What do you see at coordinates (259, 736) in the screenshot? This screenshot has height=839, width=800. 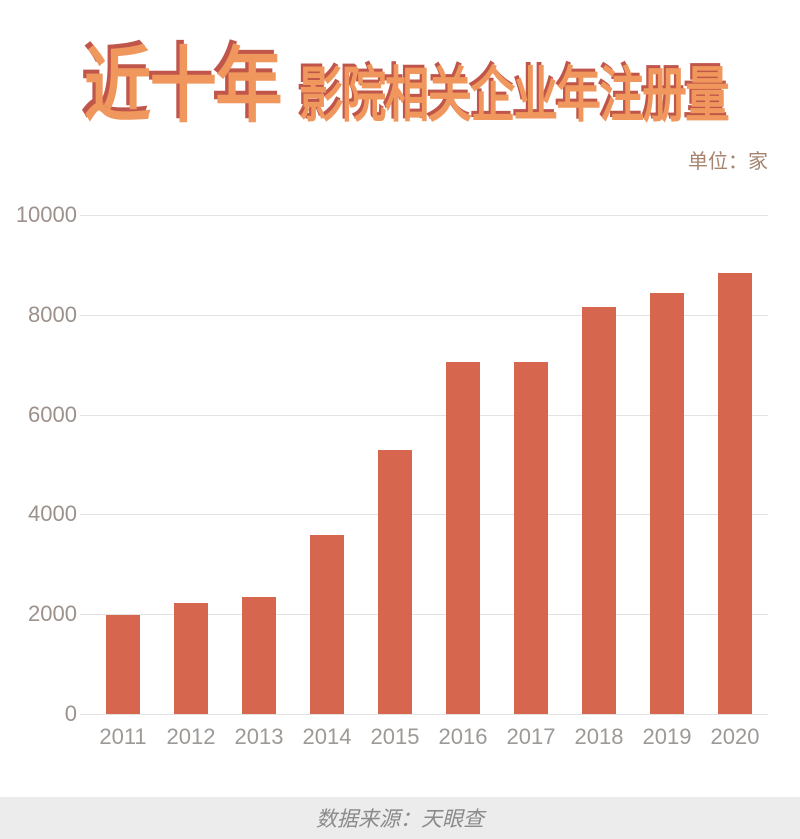 I see `x-tick-label: 2013` at bounding box center [259, 736].